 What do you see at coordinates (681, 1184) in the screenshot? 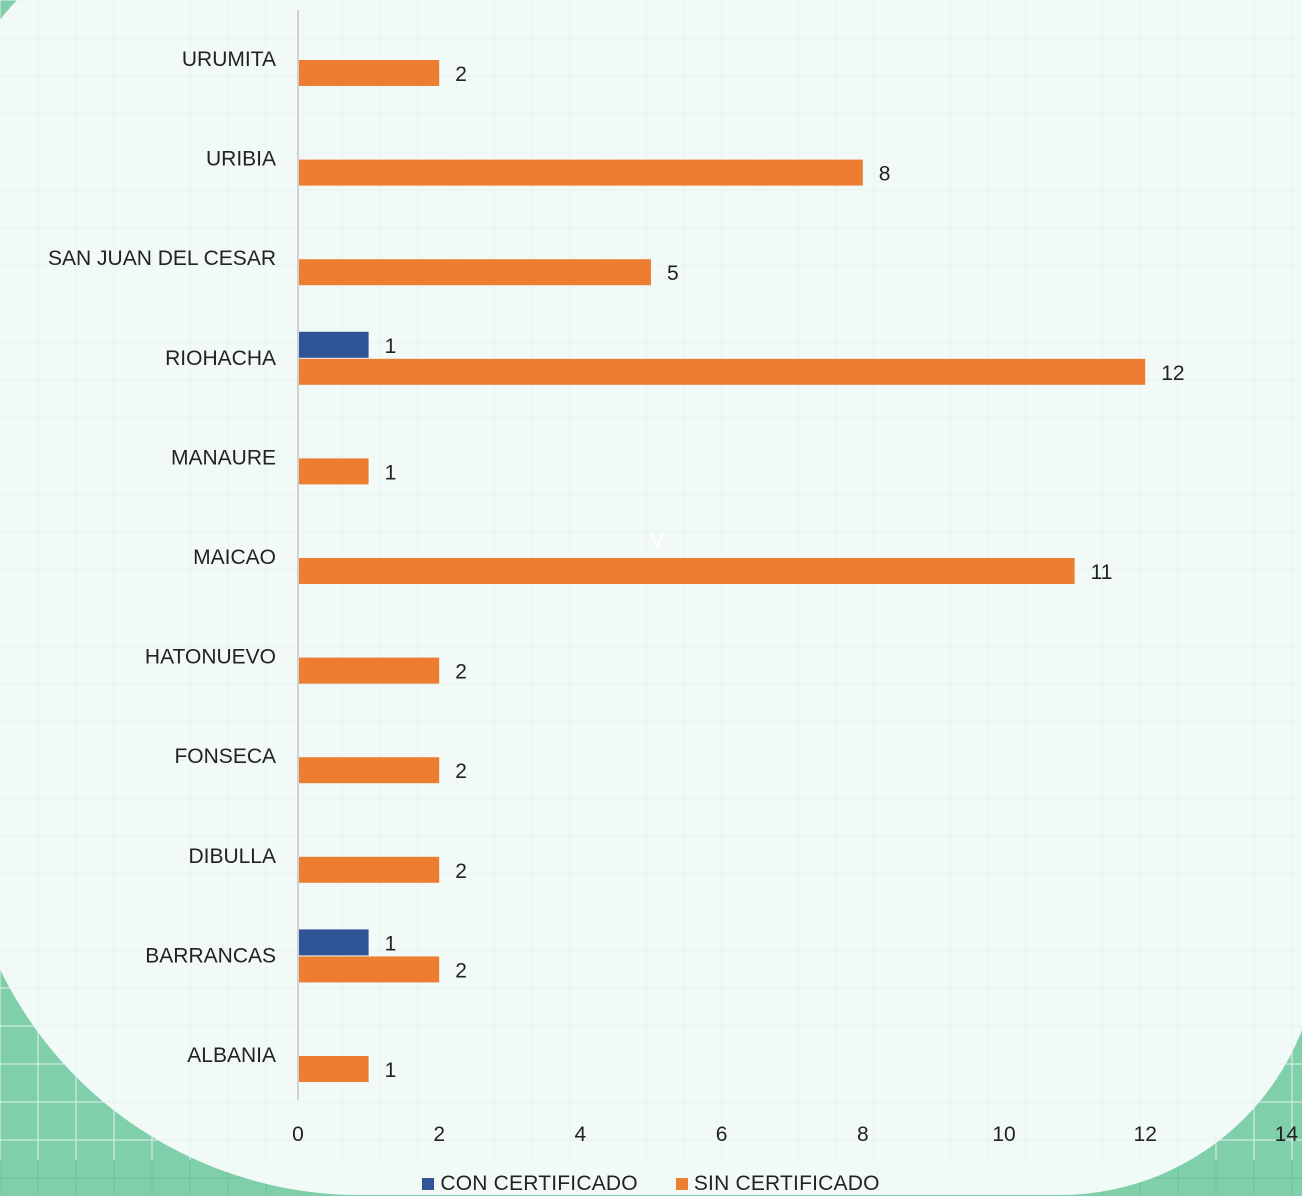
I see `legend-swatch-sin` at bounding box center [681, 1184].